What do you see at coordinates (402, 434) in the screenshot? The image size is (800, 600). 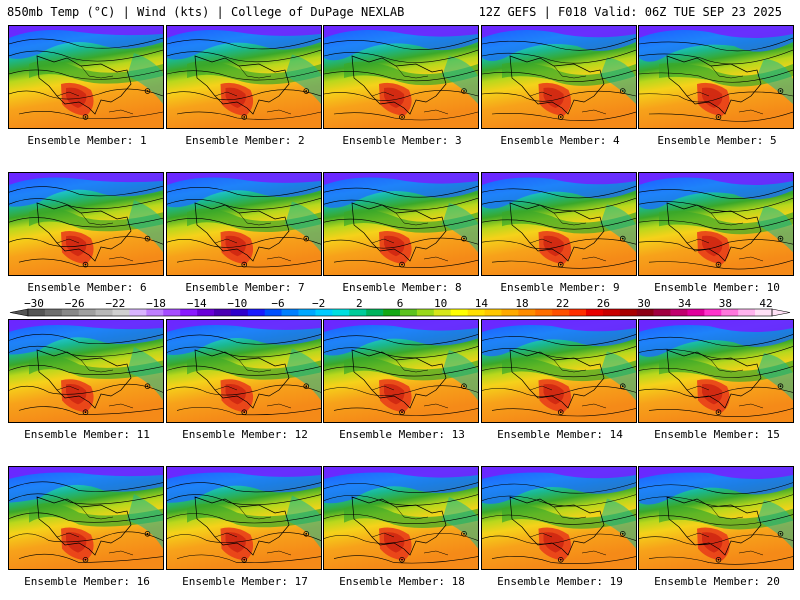 I see `ensemble-member-caption: Ensemble Member: 13` at bounding box center [402, 434].